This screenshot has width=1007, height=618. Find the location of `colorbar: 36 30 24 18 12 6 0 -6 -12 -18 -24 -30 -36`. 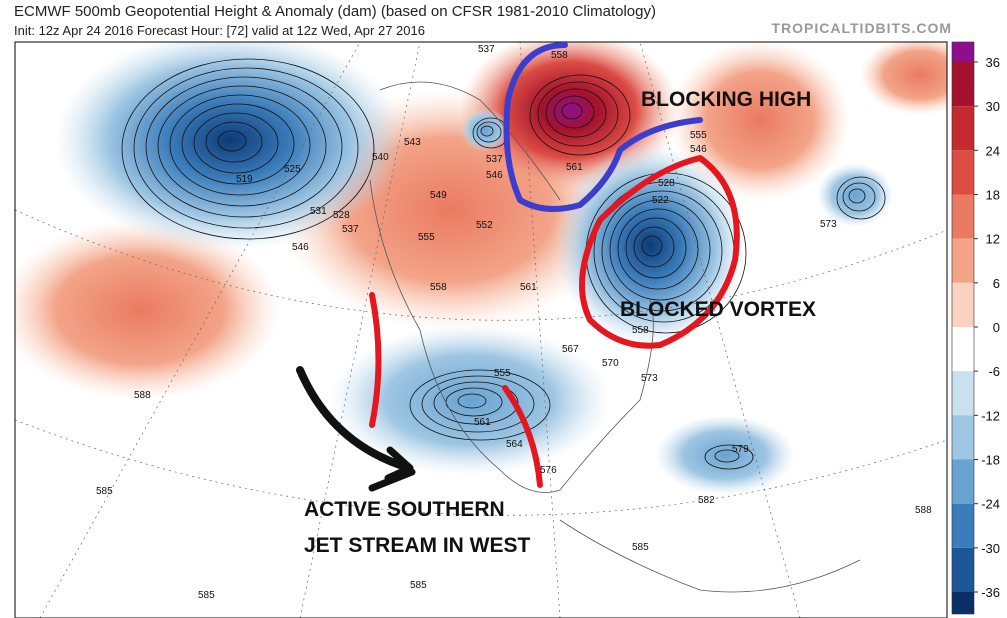

colorbar: 36 30 24 18 12 6 0 -6 -12 -18 -24 -30 -36 is located at coordinates (975, 328).